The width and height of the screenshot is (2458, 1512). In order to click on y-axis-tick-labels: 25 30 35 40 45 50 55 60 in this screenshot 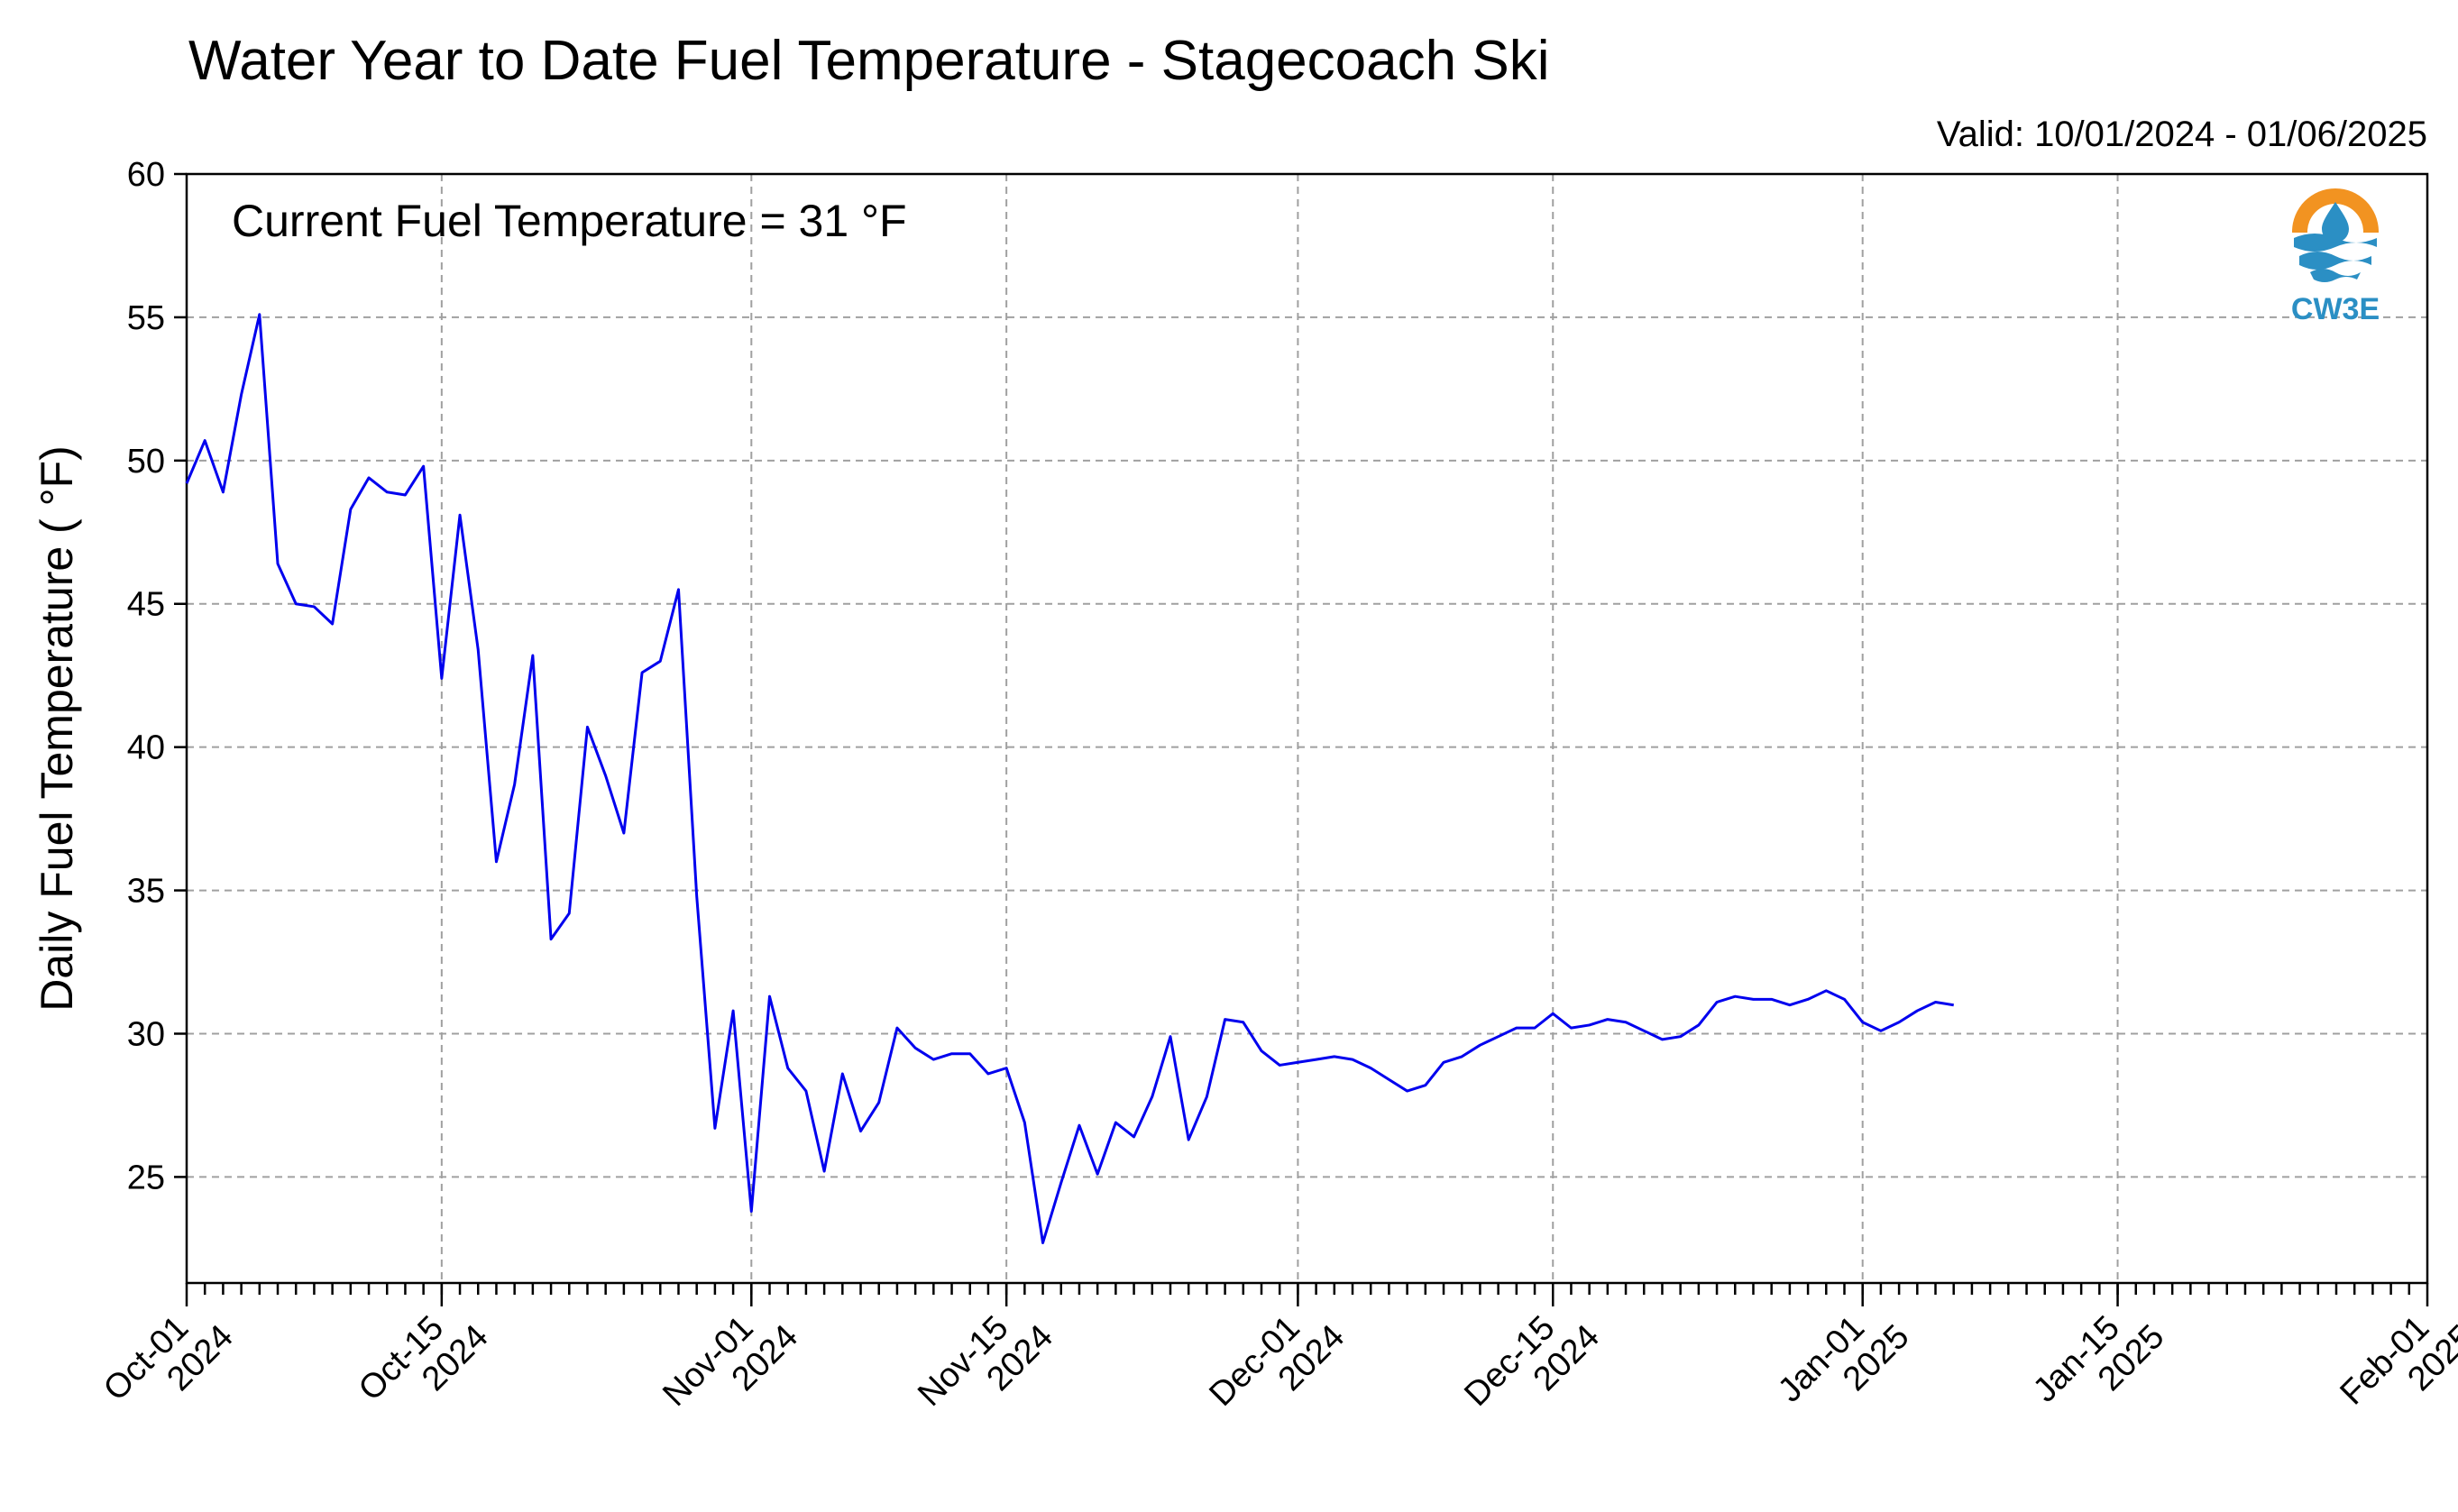, I will do `click(146, 676)`.